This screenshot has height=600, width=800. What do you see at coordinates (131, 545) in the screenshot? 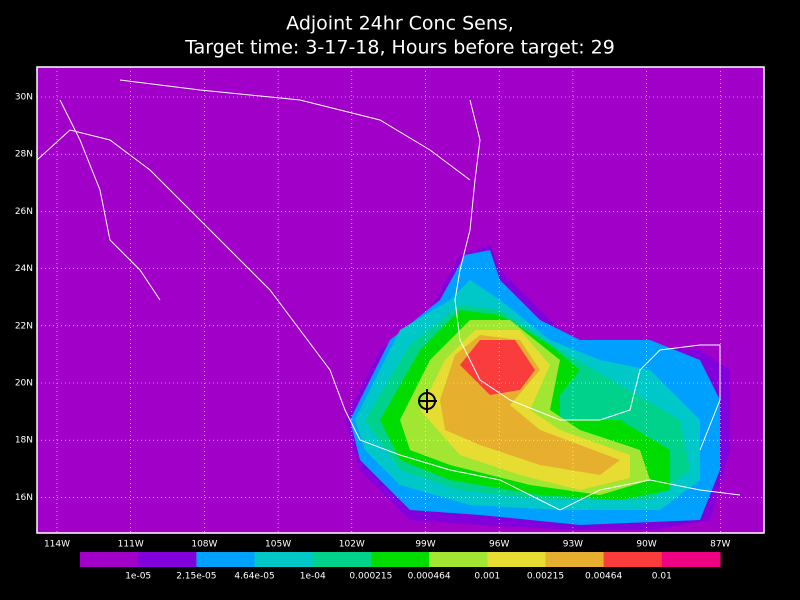
I see `lon-label: 111W` at bounding box center [131, 545].